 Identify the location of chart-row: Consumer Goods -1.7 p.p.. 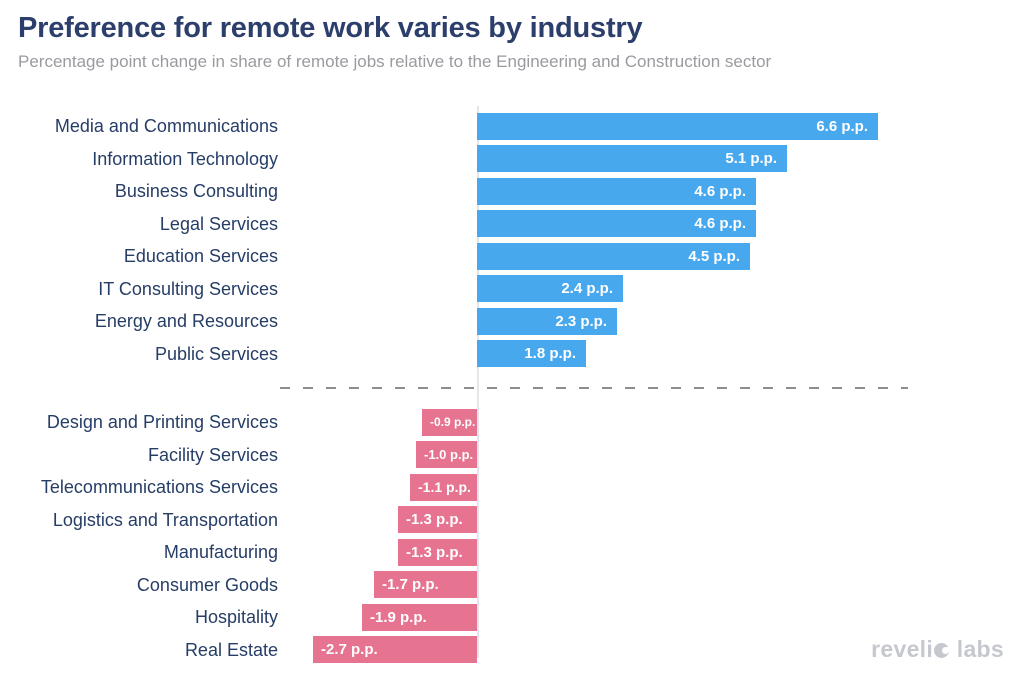
(512, 585).